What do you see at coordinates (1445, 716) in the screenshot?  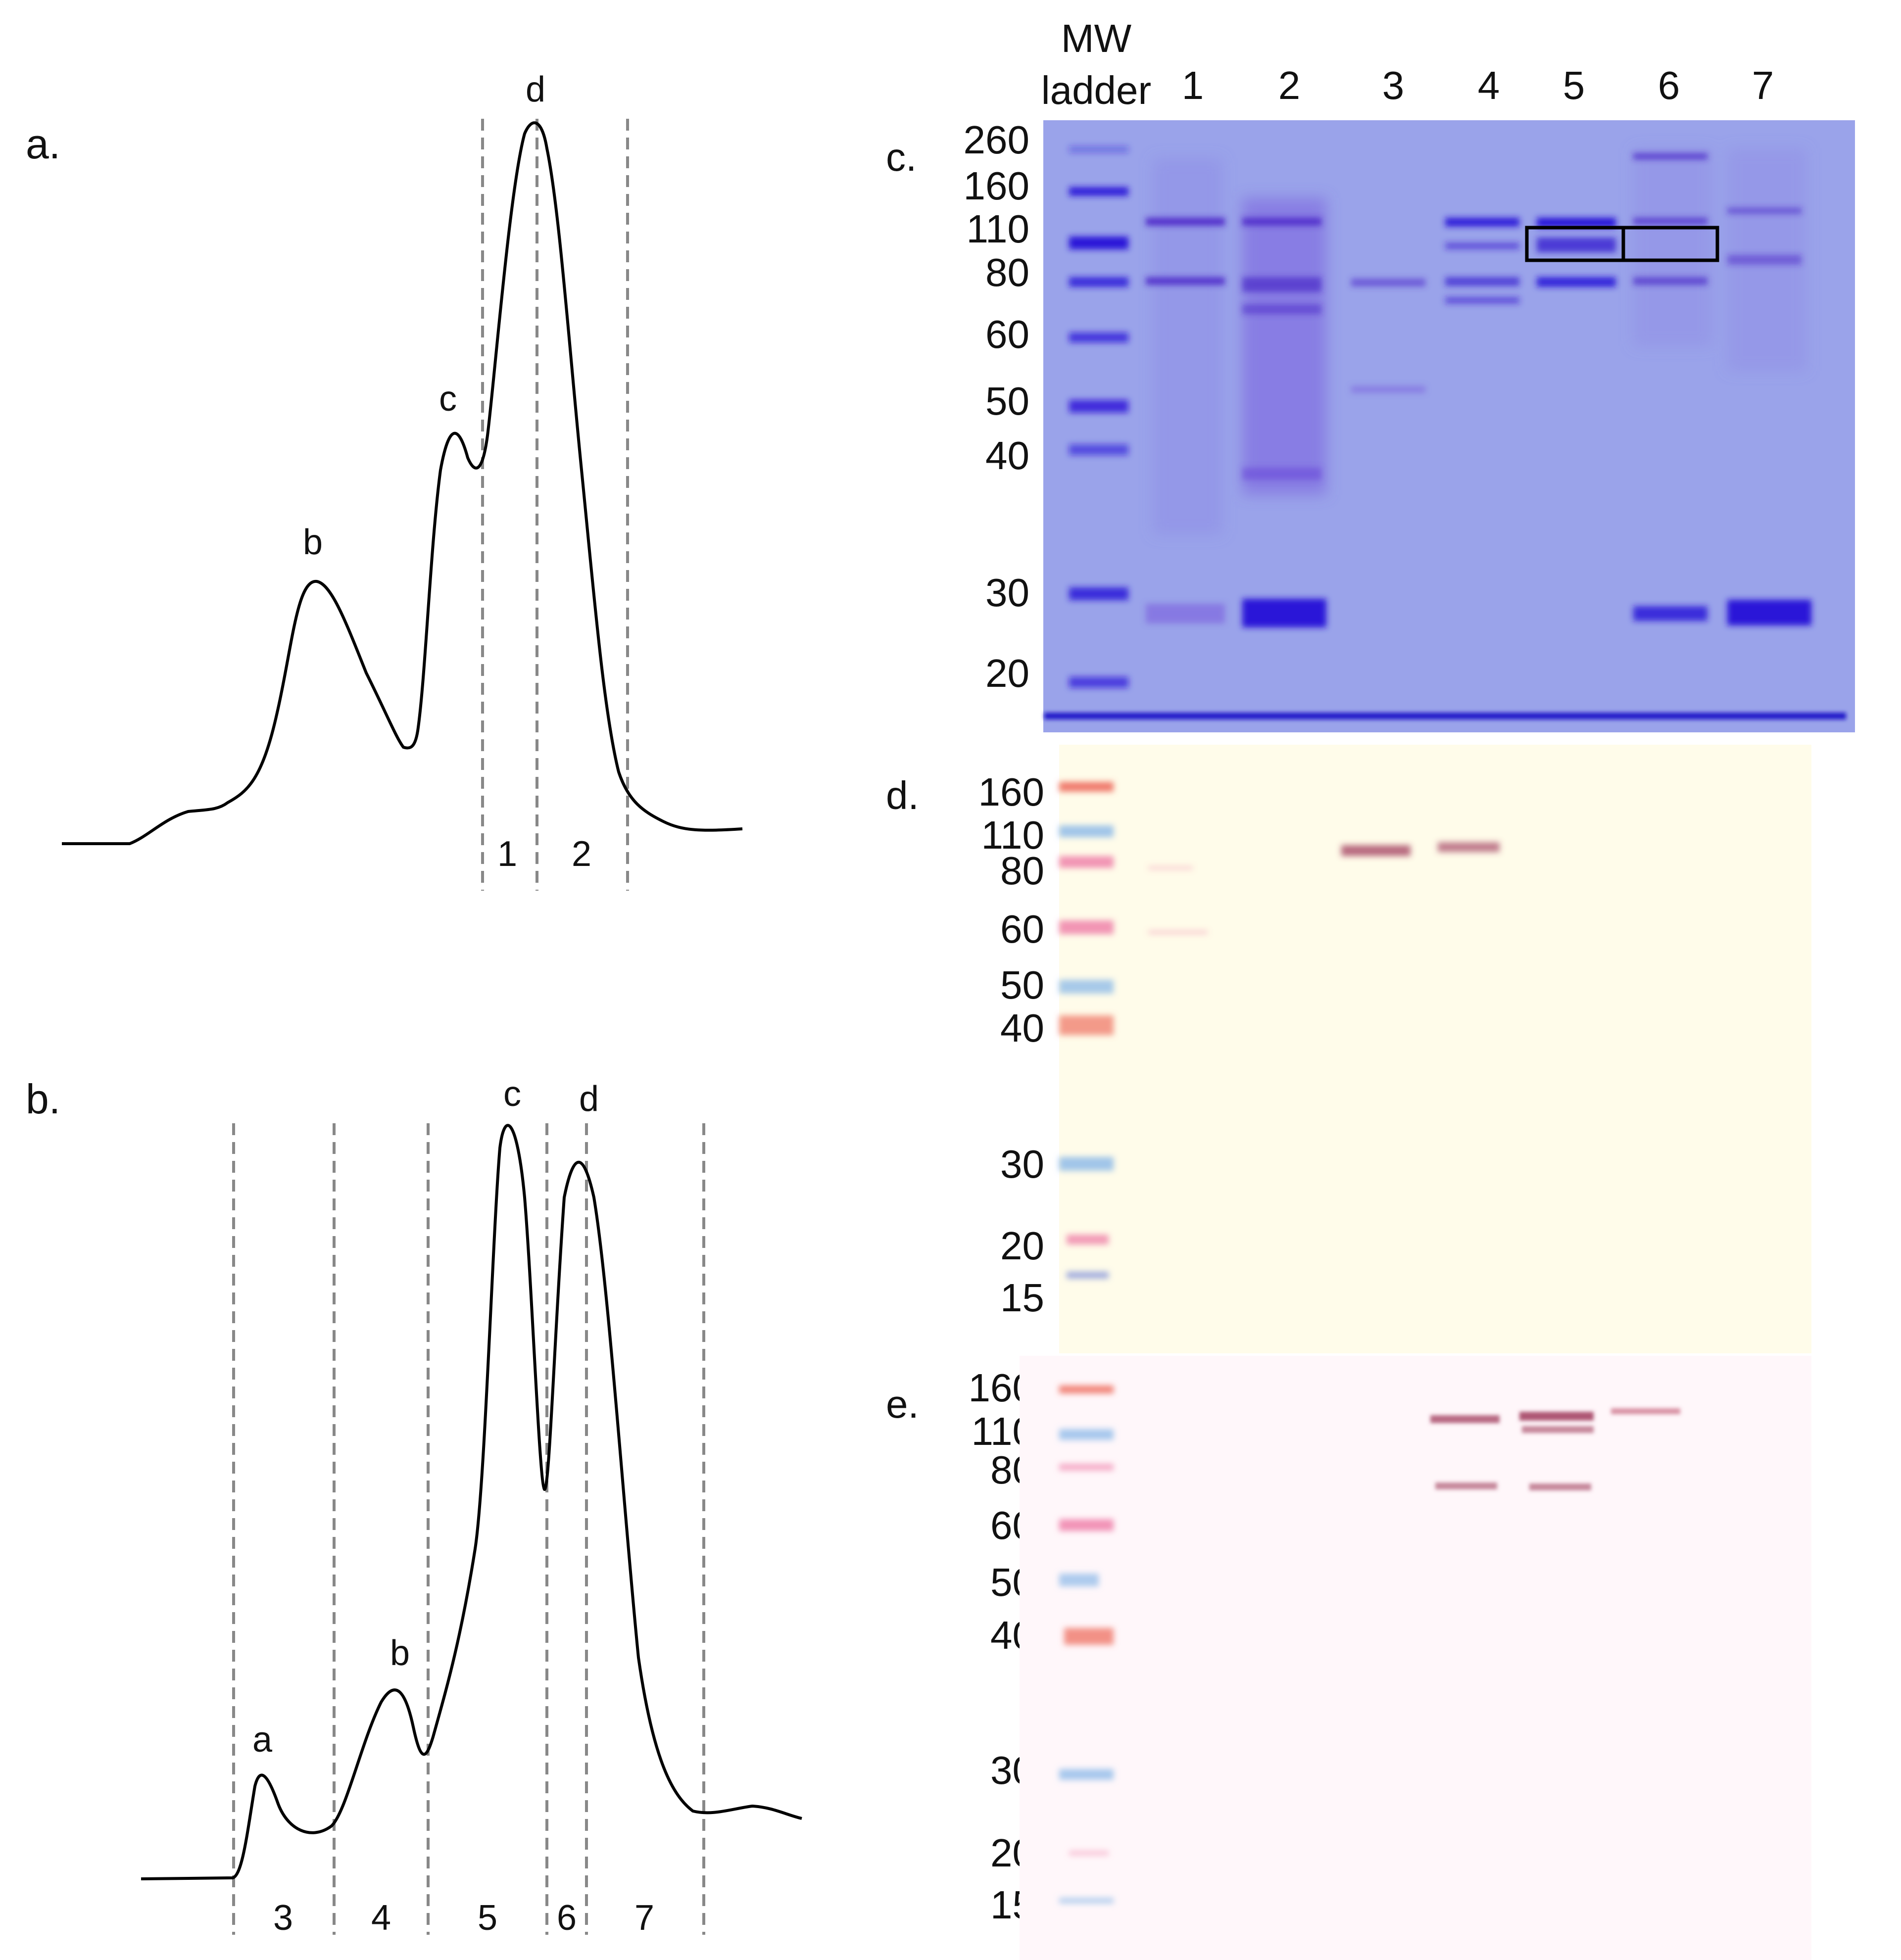 I see `dye-front` at bounding box center [1445, 716].